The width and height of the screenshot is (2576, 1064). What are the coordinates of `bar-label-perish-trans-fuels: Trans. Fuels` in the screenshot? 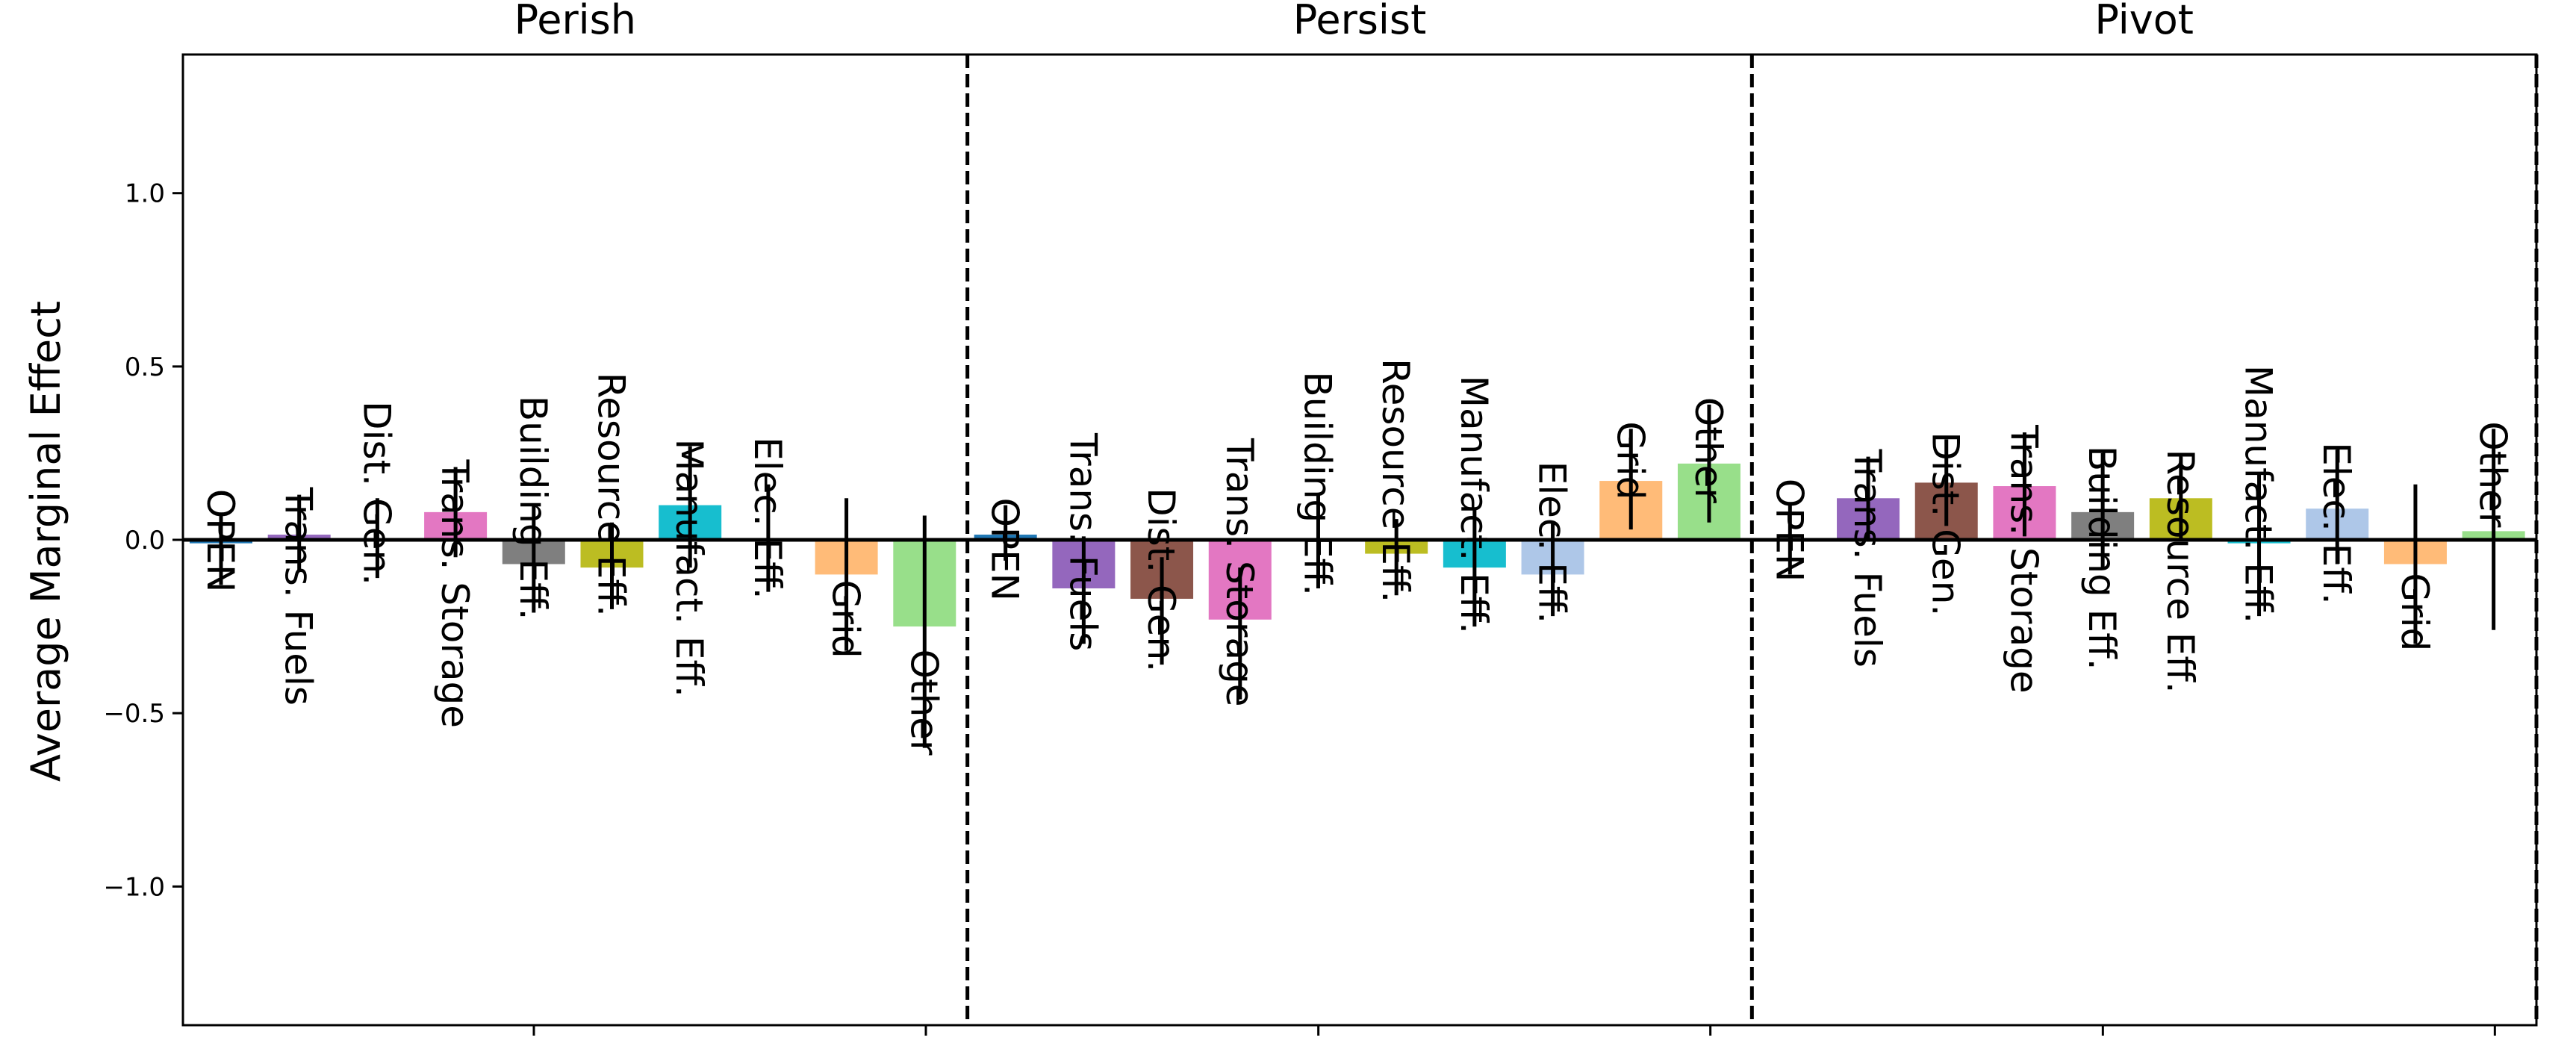 It's located at (298, 596).